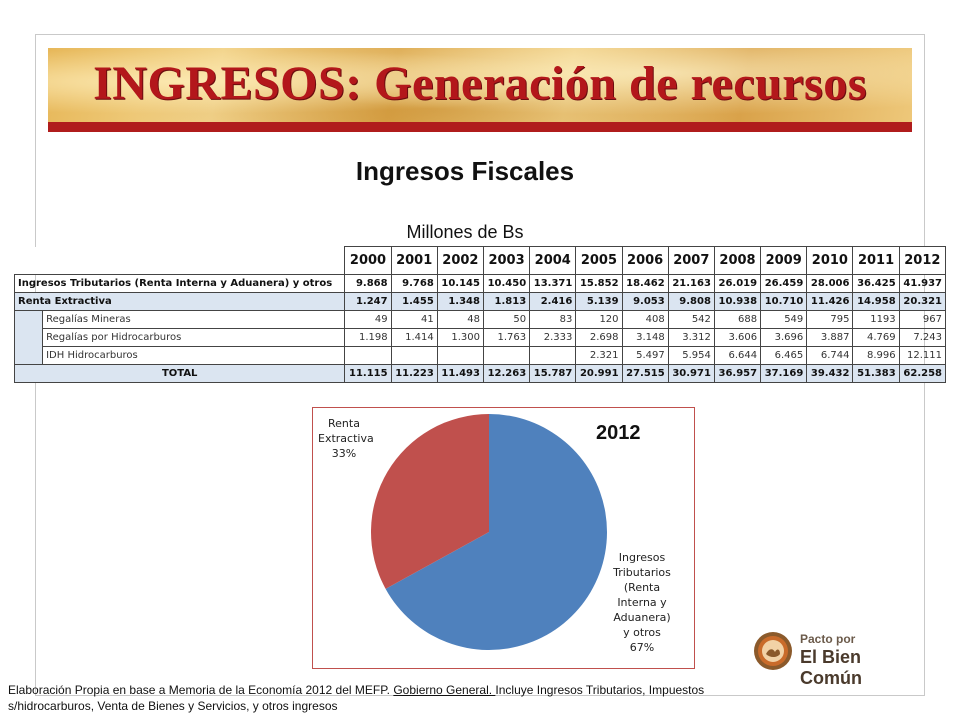 This screenshot has width=960, height=720. What do you see at coordinates (831, 667) in the screenshot?
I see `logo-text-bottom: El Bien Común` at bounding box center [831, 667].